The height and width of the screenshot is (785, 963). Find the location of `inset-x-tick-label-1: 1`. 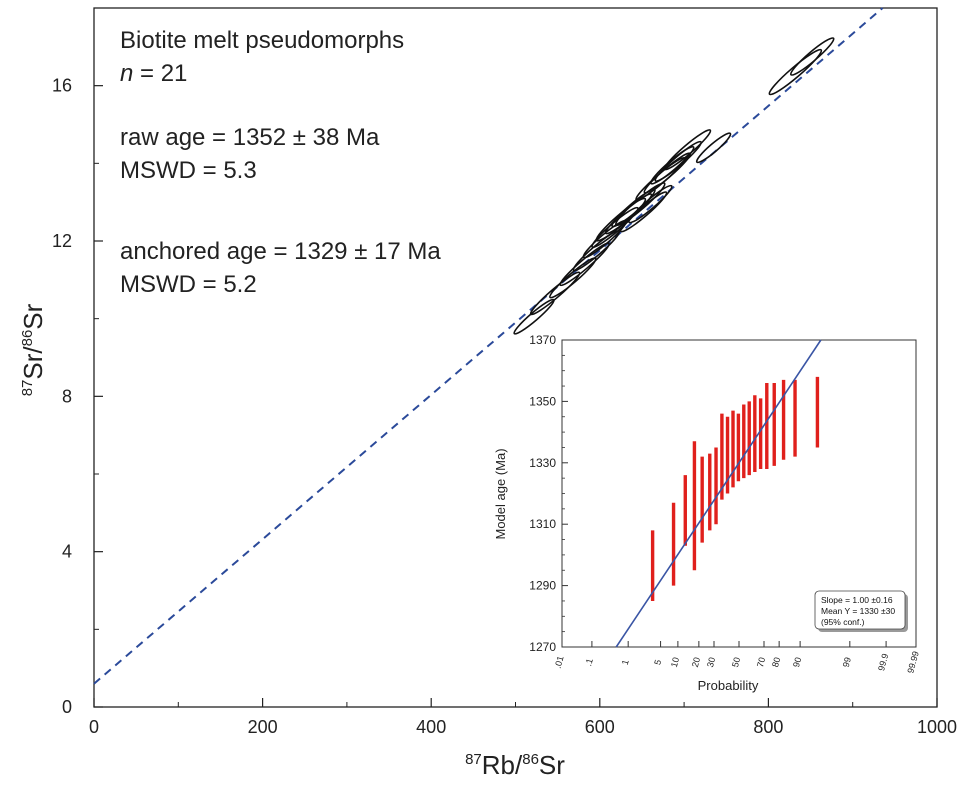

inset-x-tick-label-1: 1 is located at coordinates (625, 662).